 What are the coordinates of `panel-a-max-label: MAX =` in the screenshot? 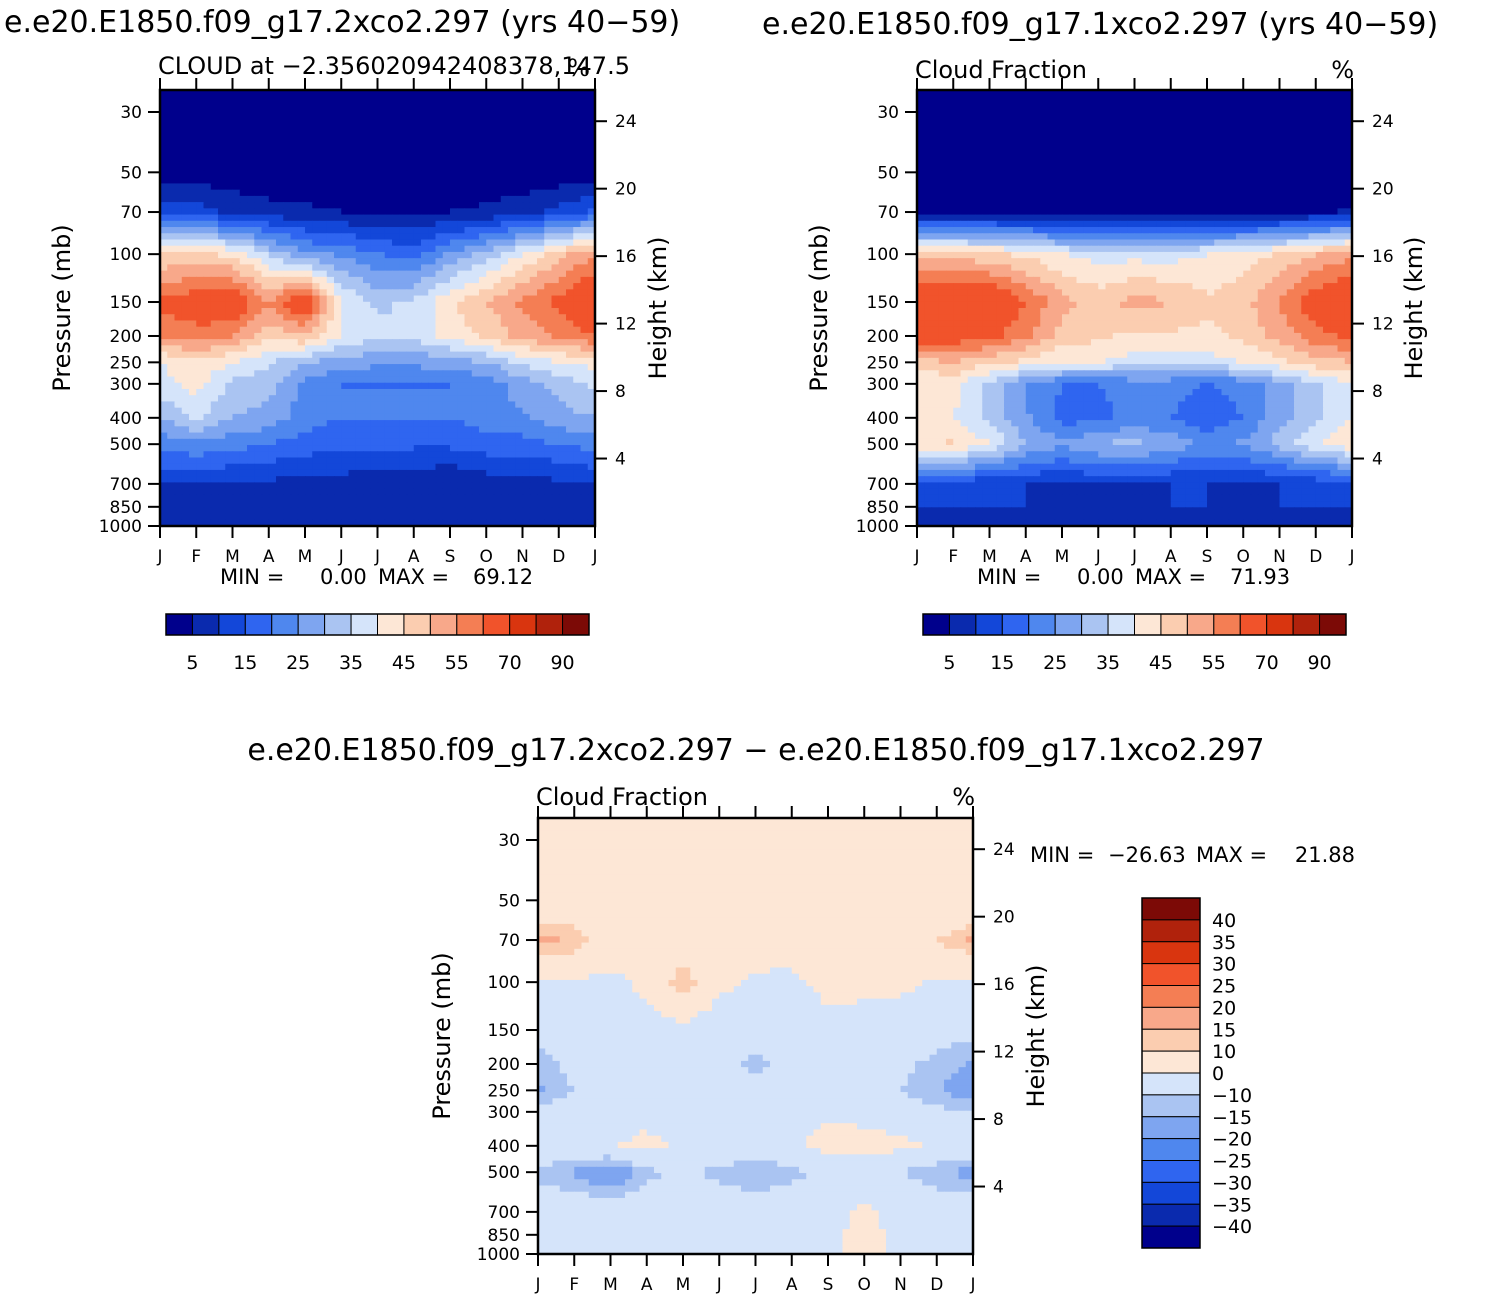 It's located at (413, 577).